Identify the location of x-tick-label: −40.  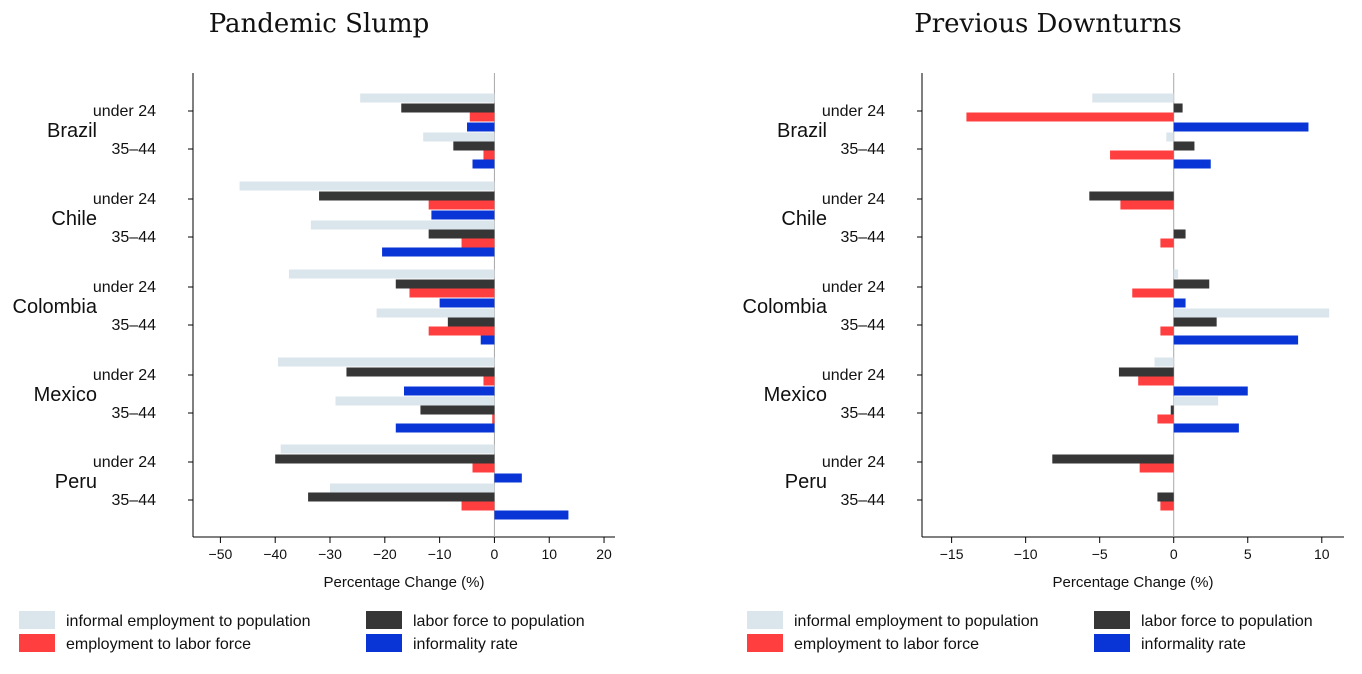
(275, 554).